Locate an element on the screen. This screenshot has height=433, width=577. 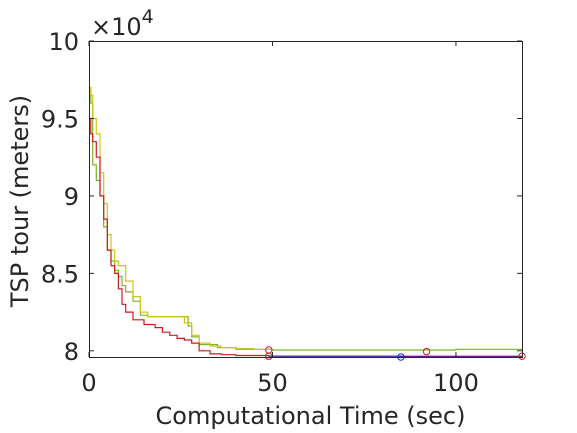
x-axis-label: Computational Time (sec) is located at coordinates (311, 416).